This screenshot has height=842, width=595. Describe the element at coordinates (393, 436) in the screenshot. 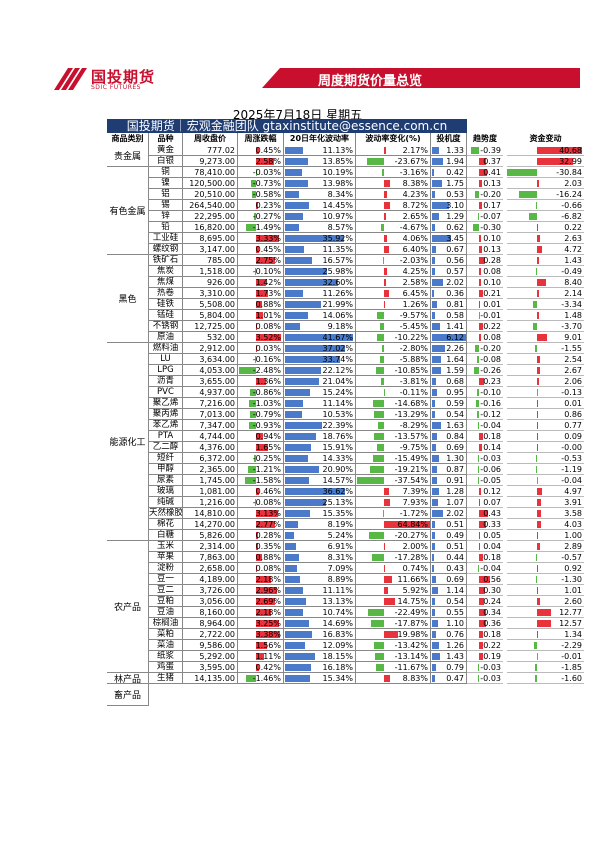

I see `vol-change-cell: -13.57%` at that location.